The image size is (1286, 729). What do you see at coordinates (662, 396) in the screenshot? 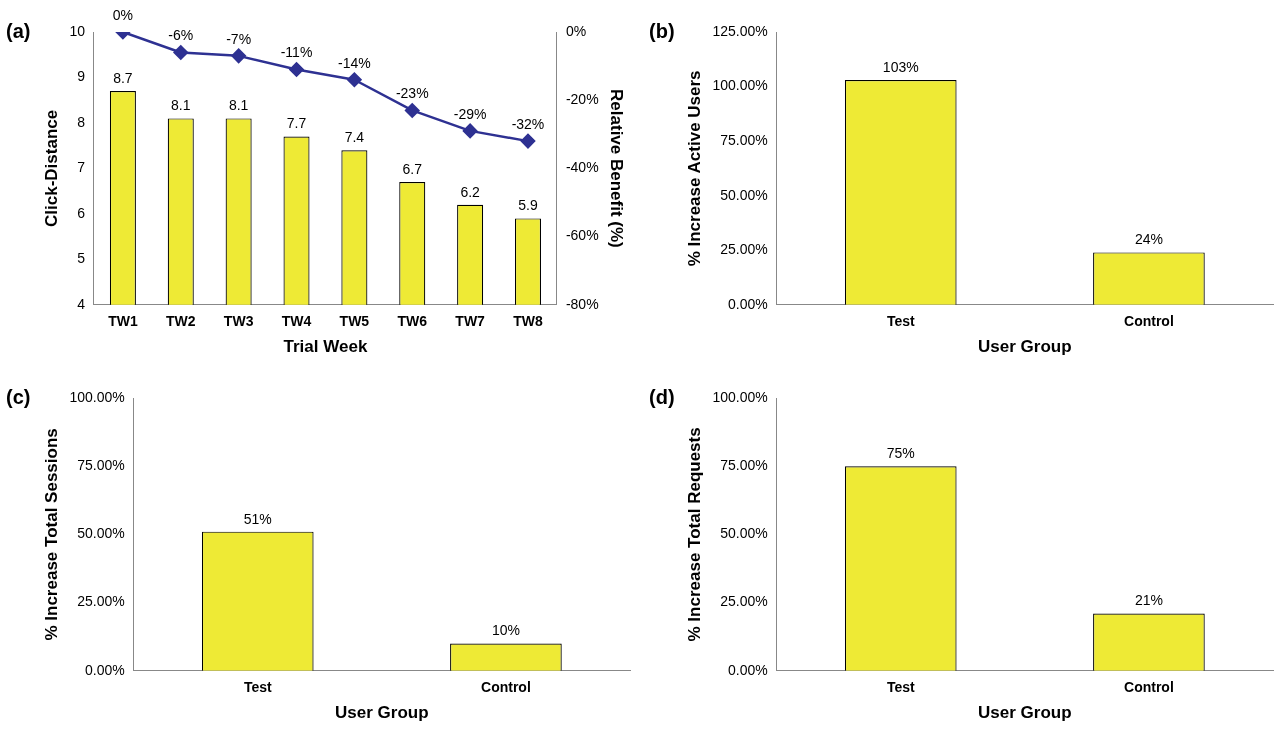
I see `chart-title: (d)` at bounding box center [662, 396].